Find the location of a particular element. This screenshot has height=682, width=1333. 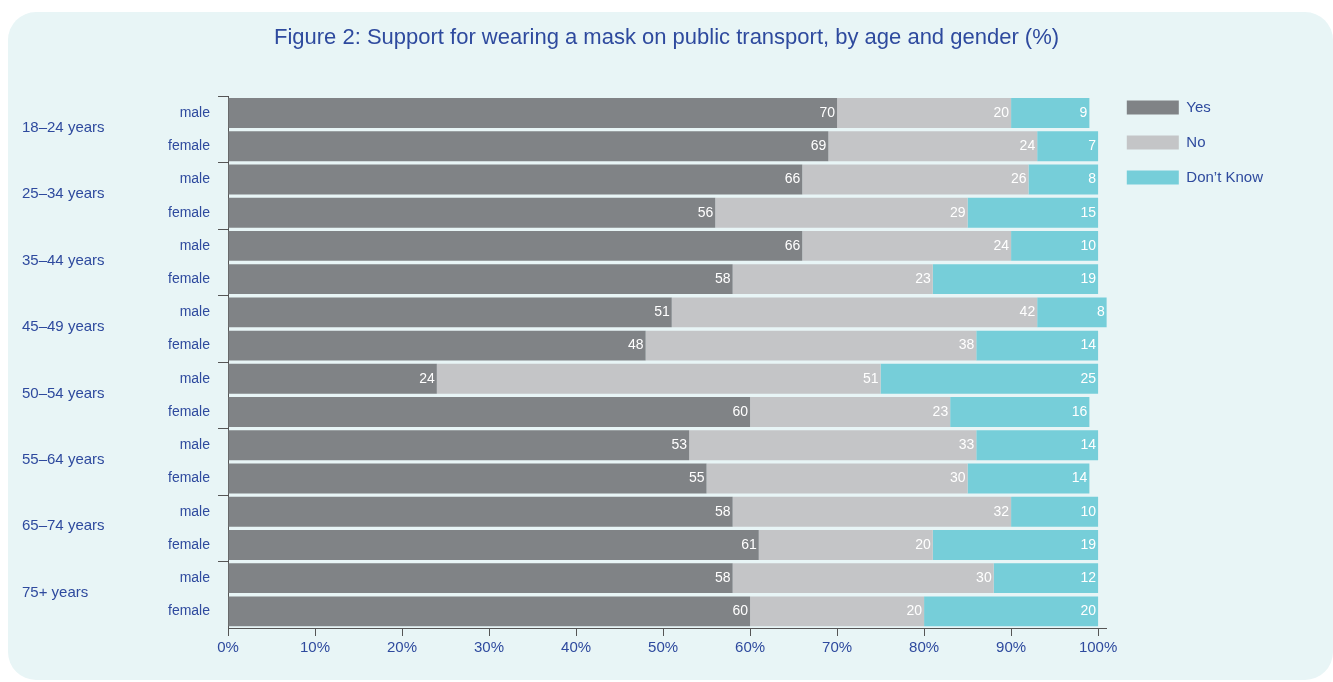

data-label: 16 is located at coordinates (1079, 410).